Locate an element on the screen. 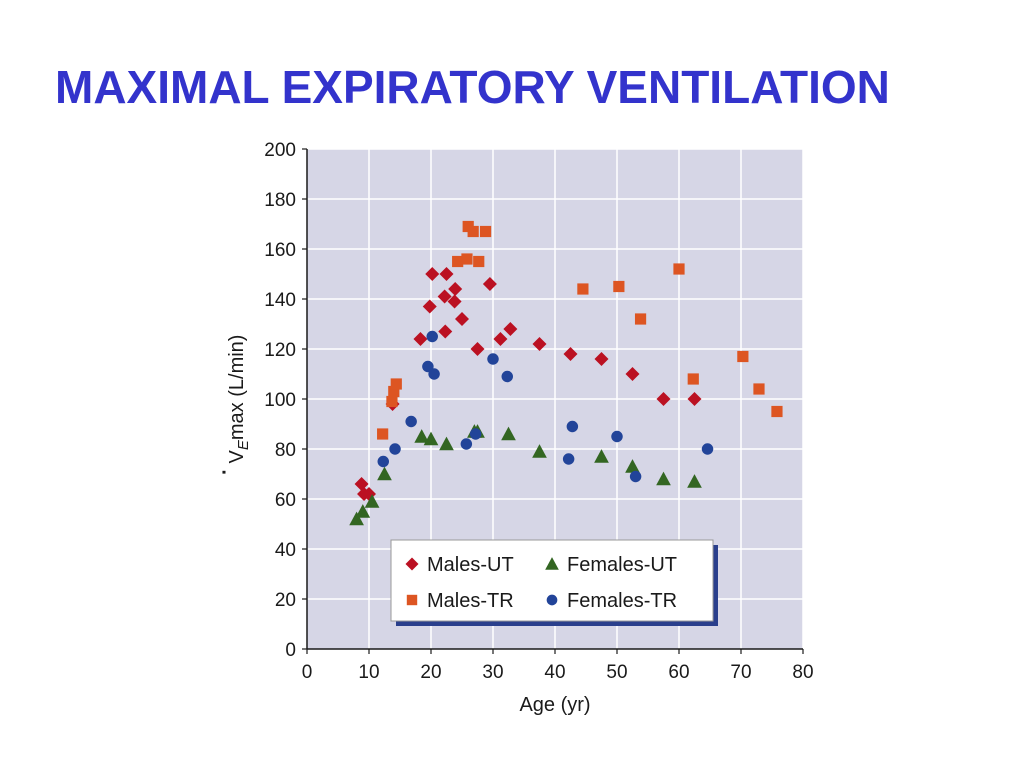  slide-title: MAXIMAL EXPIRATORY VENTILATION is located at coordinates (472, 87).